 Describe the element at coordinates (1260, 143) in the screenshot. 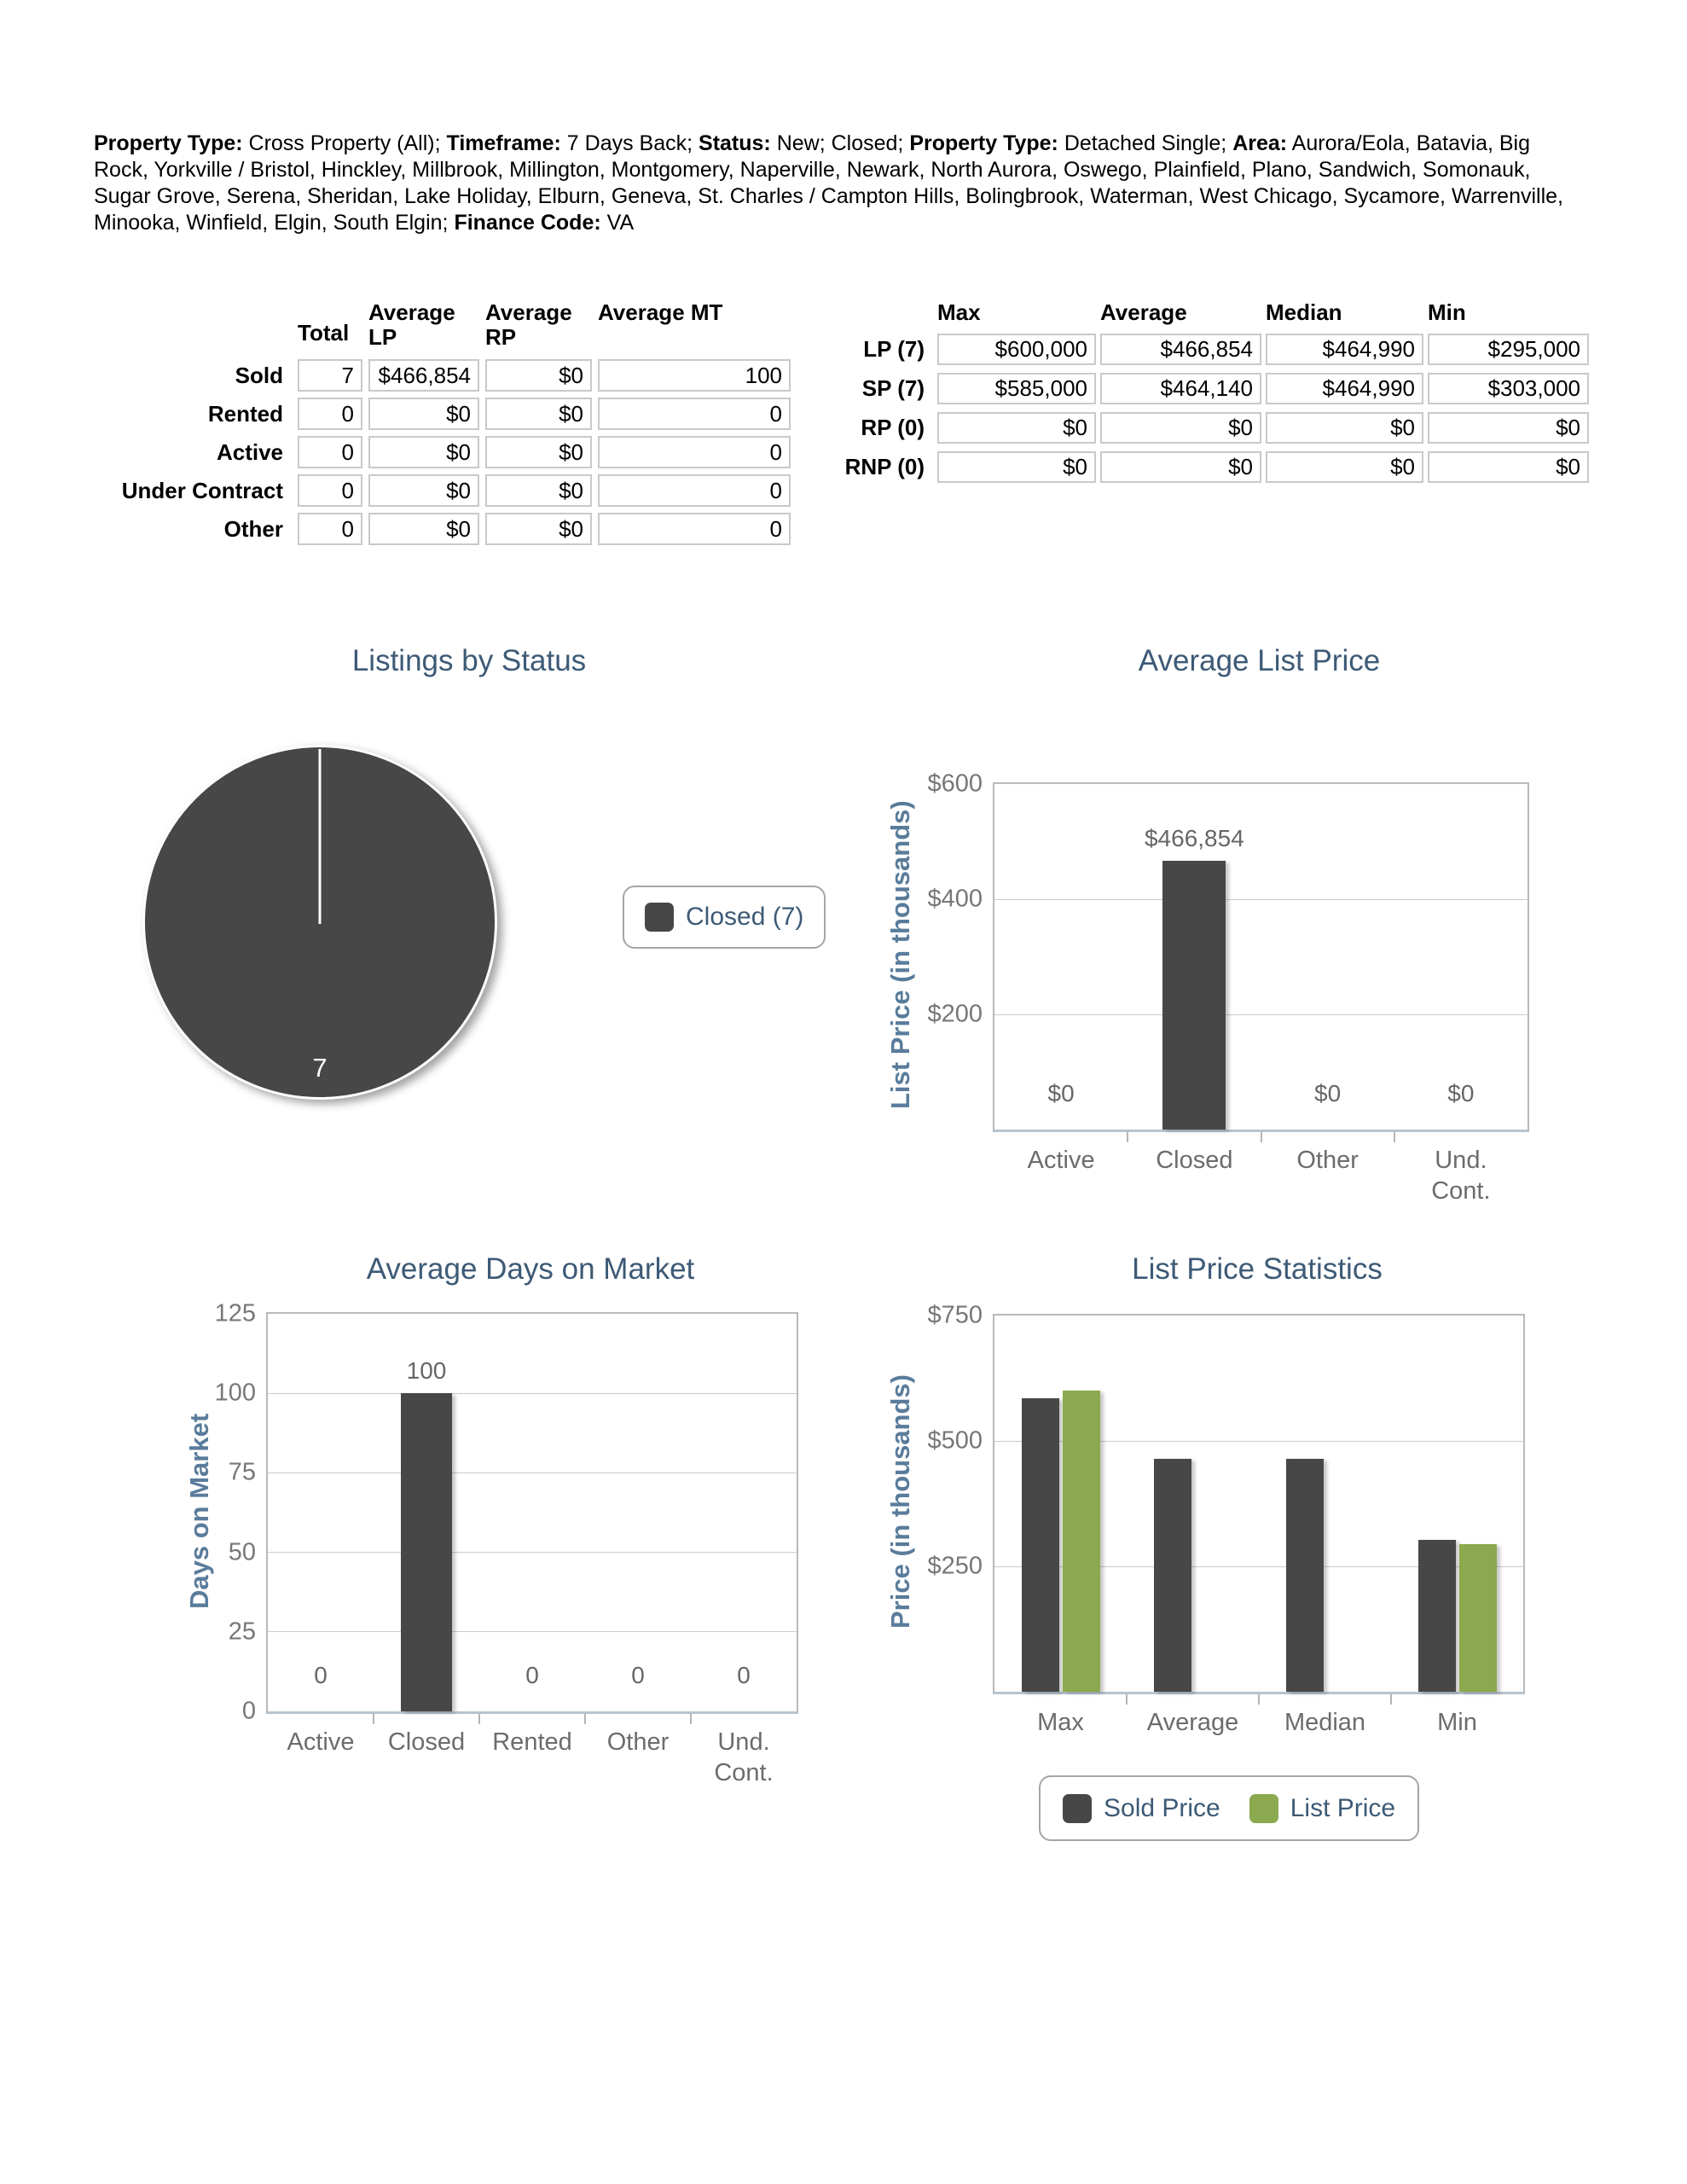

I see `filter-label: Area:` at that location.